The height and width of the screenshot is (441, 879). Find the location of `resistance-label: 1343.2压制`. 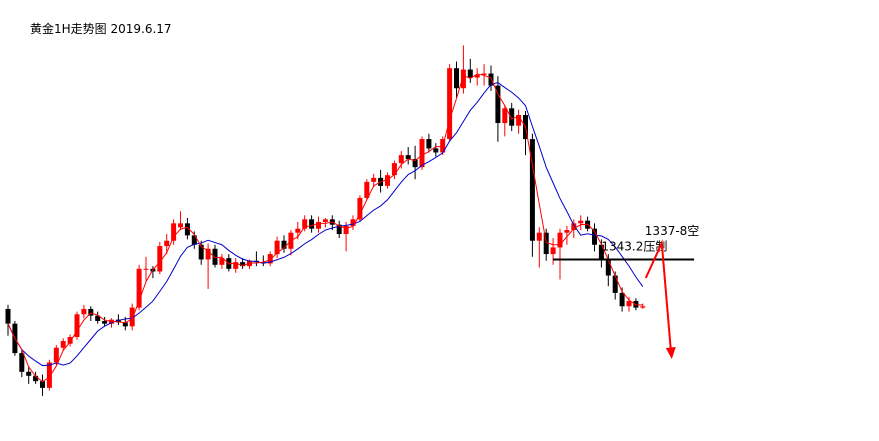

resistance-label: 1343.2压制 is located at coordinates (634, 246).